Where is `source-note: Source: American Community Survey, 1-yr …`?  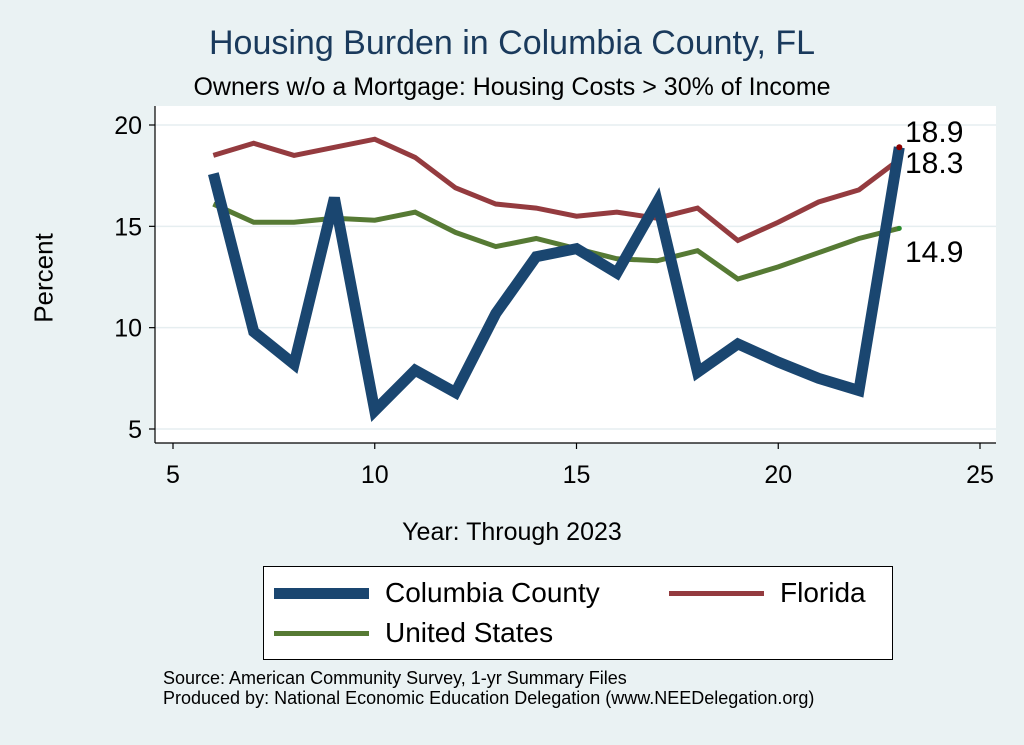
source-note: Source: American Community Survey, 1-yr … is located at coordinates (488, 688).